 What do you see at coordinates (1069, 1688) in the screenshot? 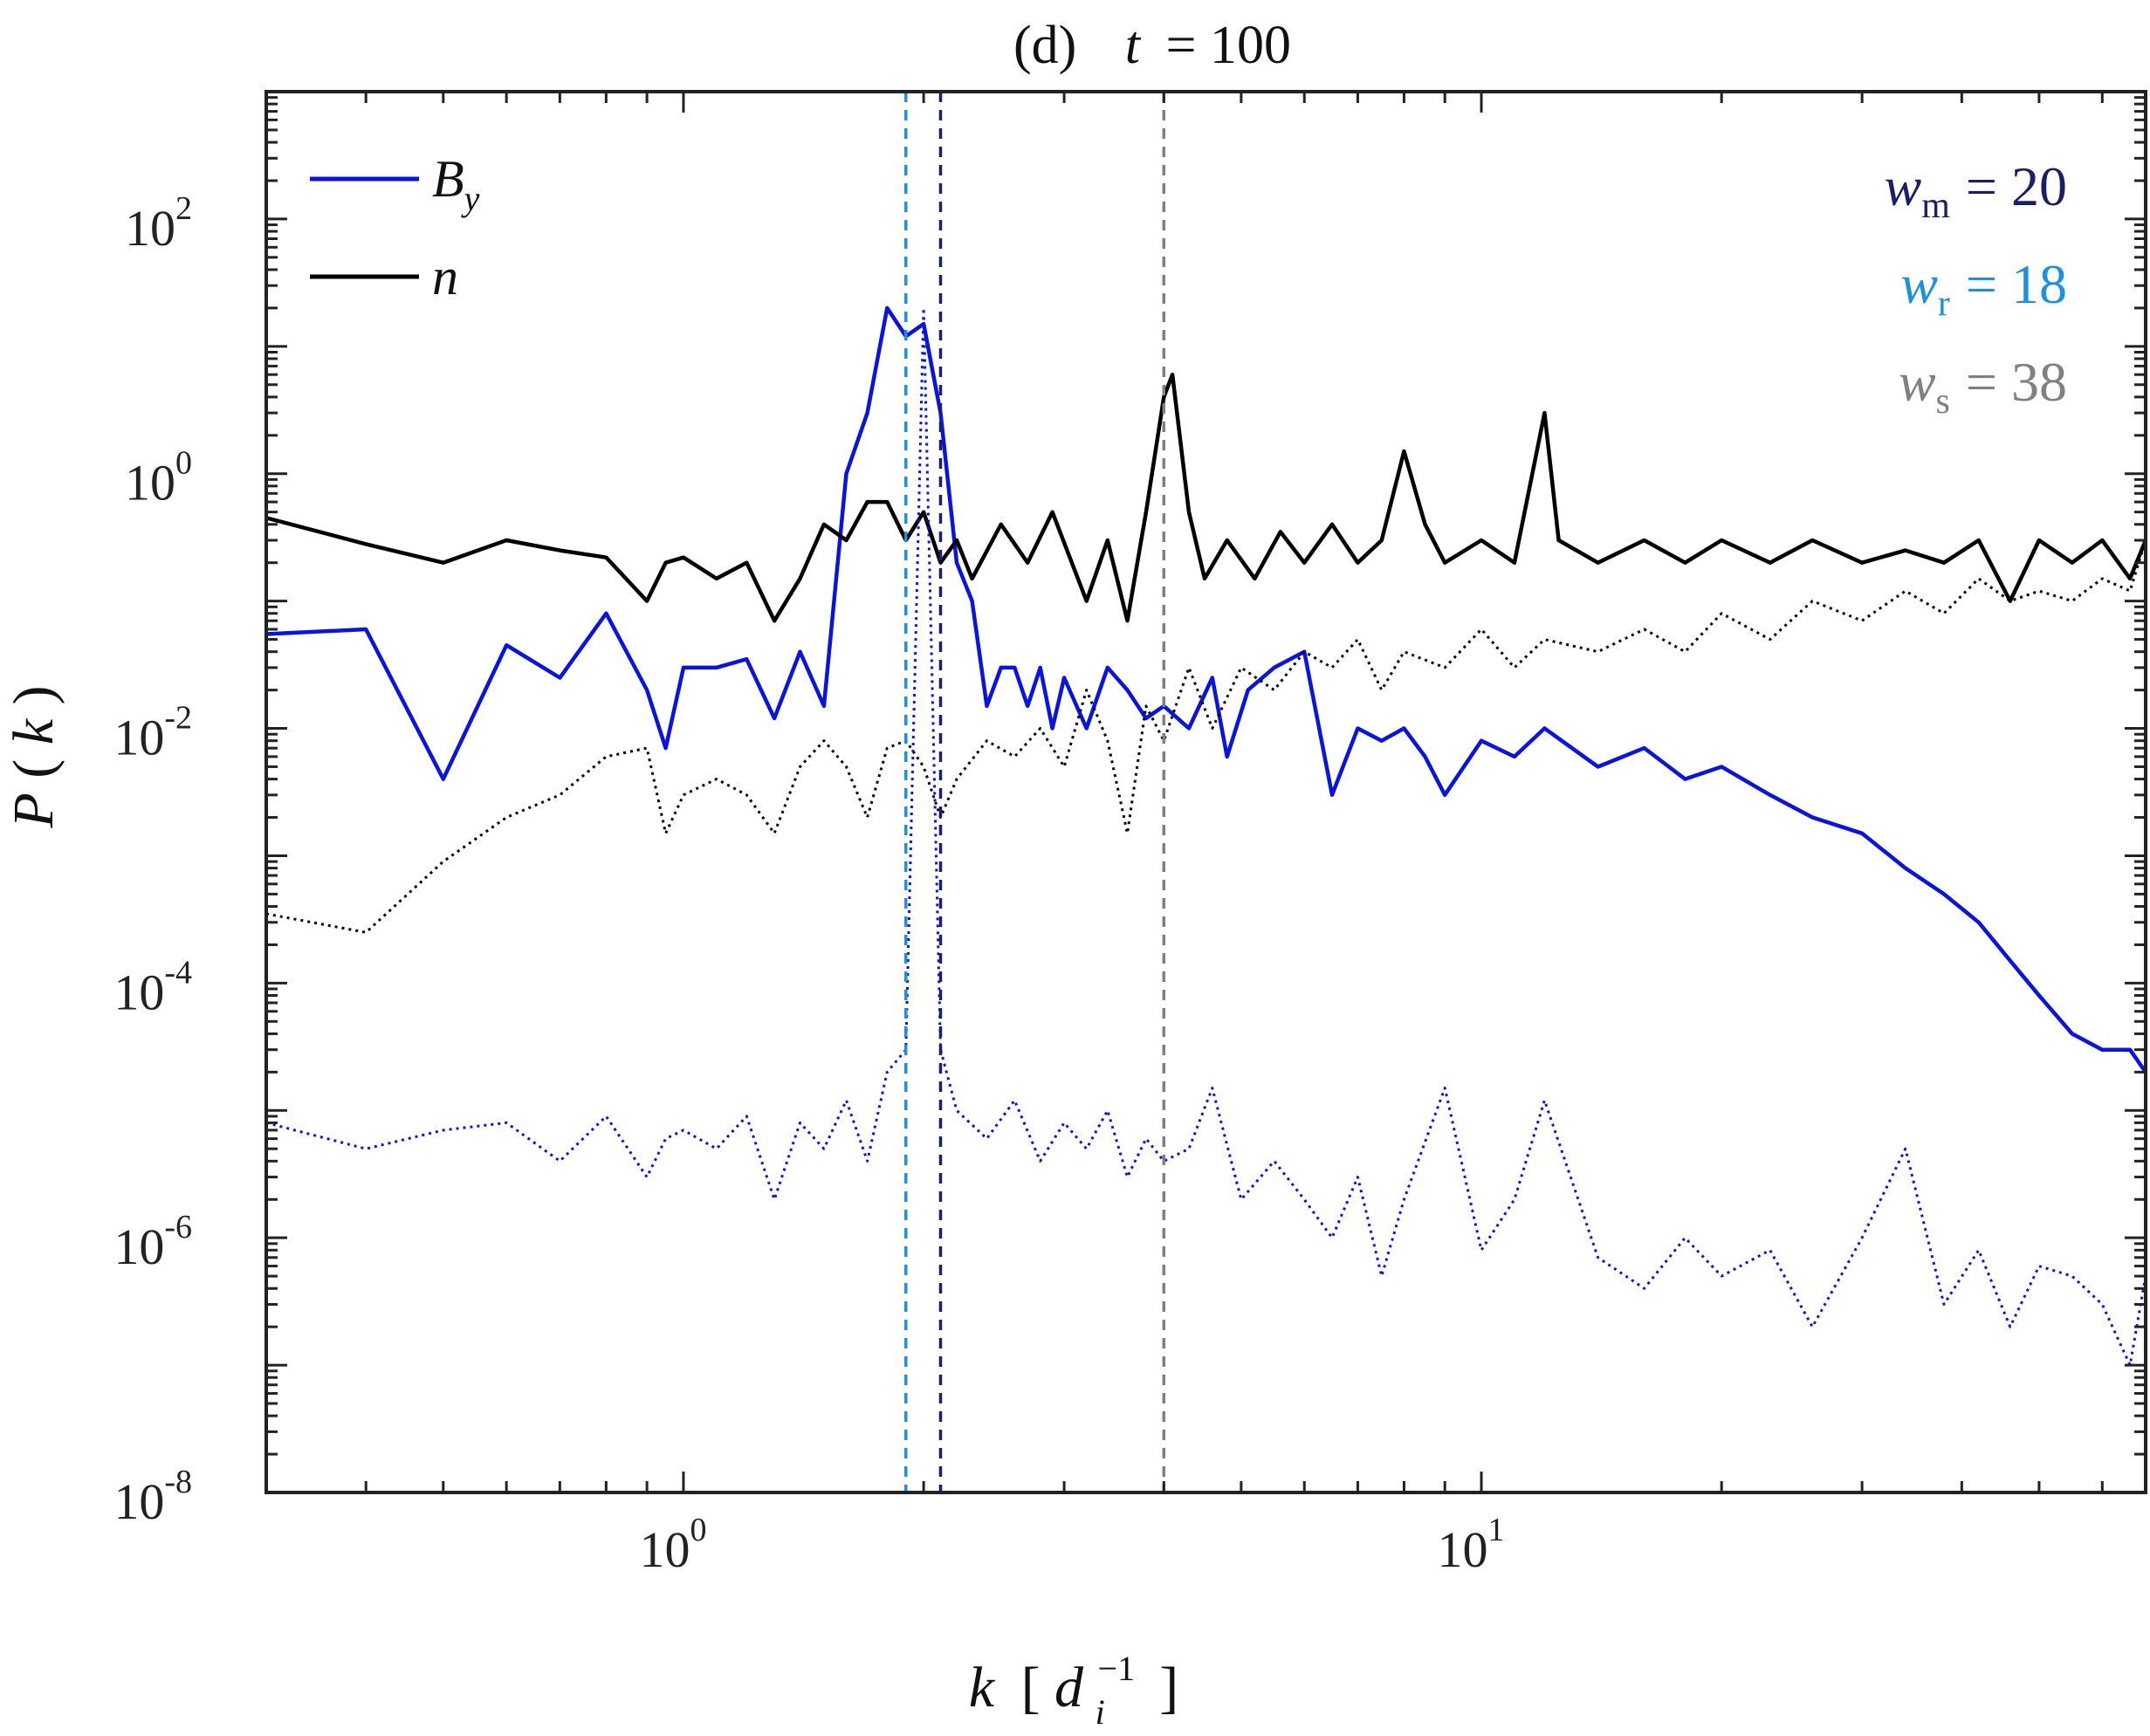
I see `x-axis-label-inner: d` at bounding box center [1069, 1688].